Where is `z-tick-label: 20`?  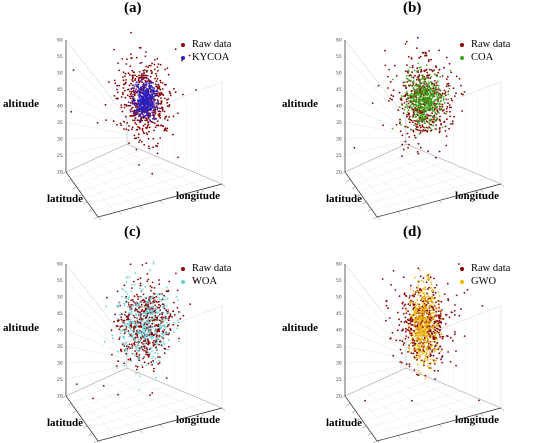 z-tick-label: 20 is located at coordinates (339, 173).